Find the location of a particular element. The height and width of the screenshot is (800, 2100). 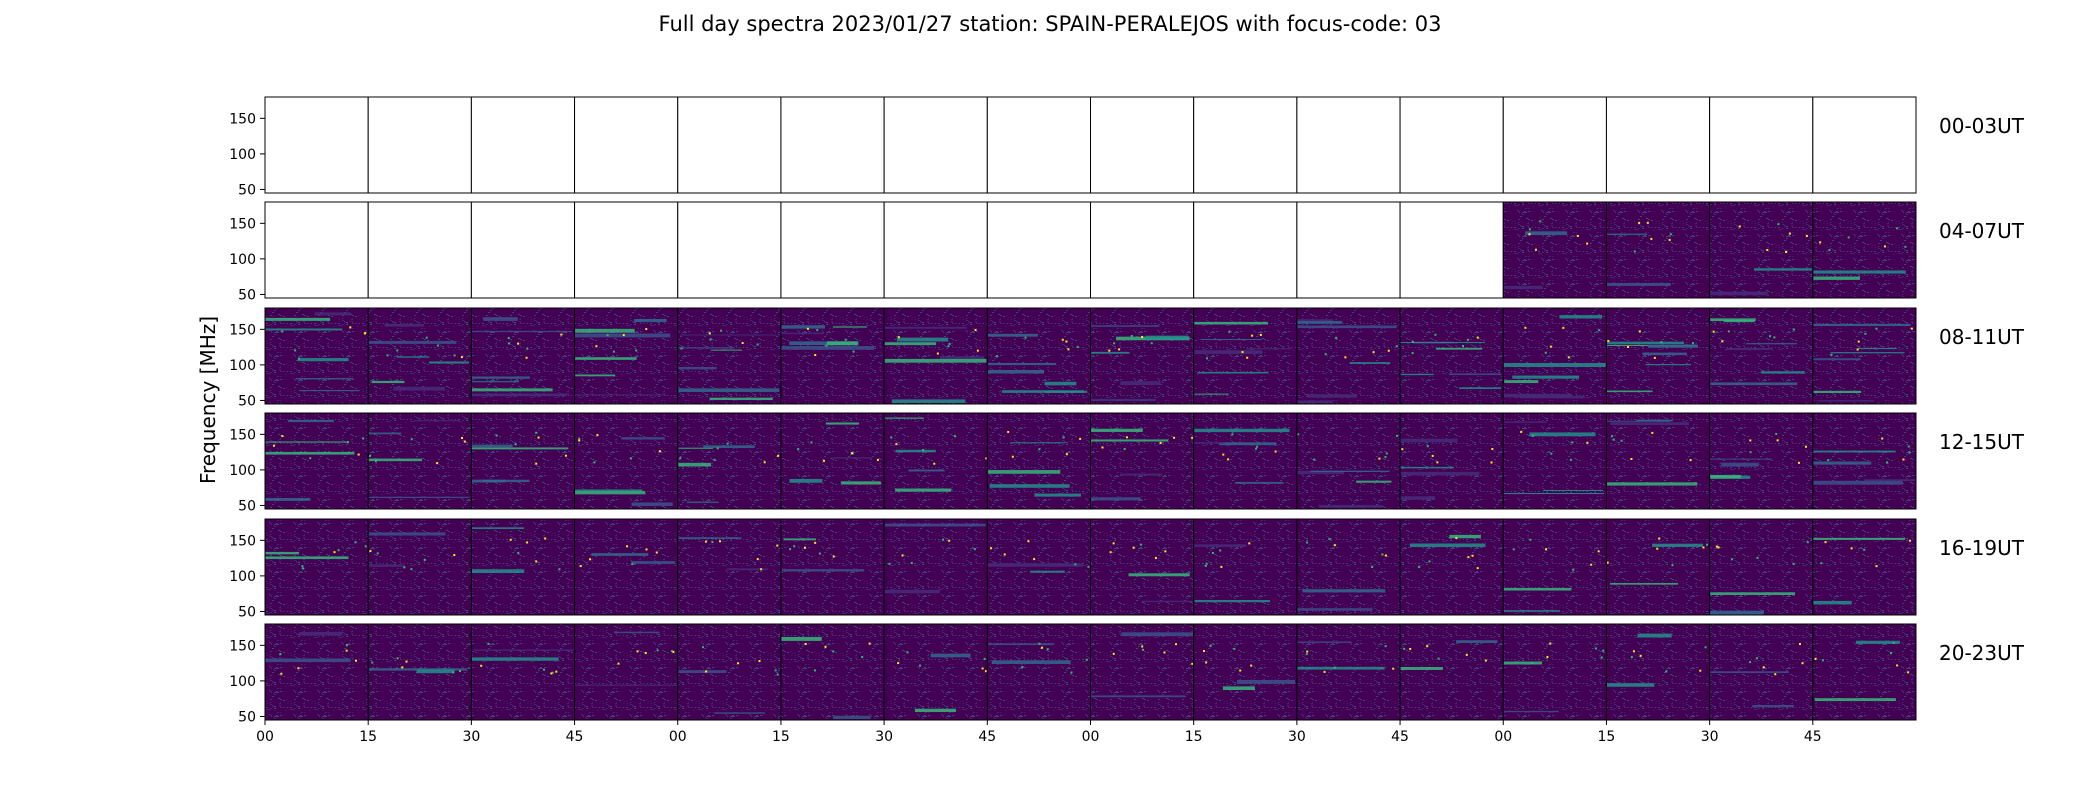

x-tick-label: 15 is located at coordinates (1607, 737).